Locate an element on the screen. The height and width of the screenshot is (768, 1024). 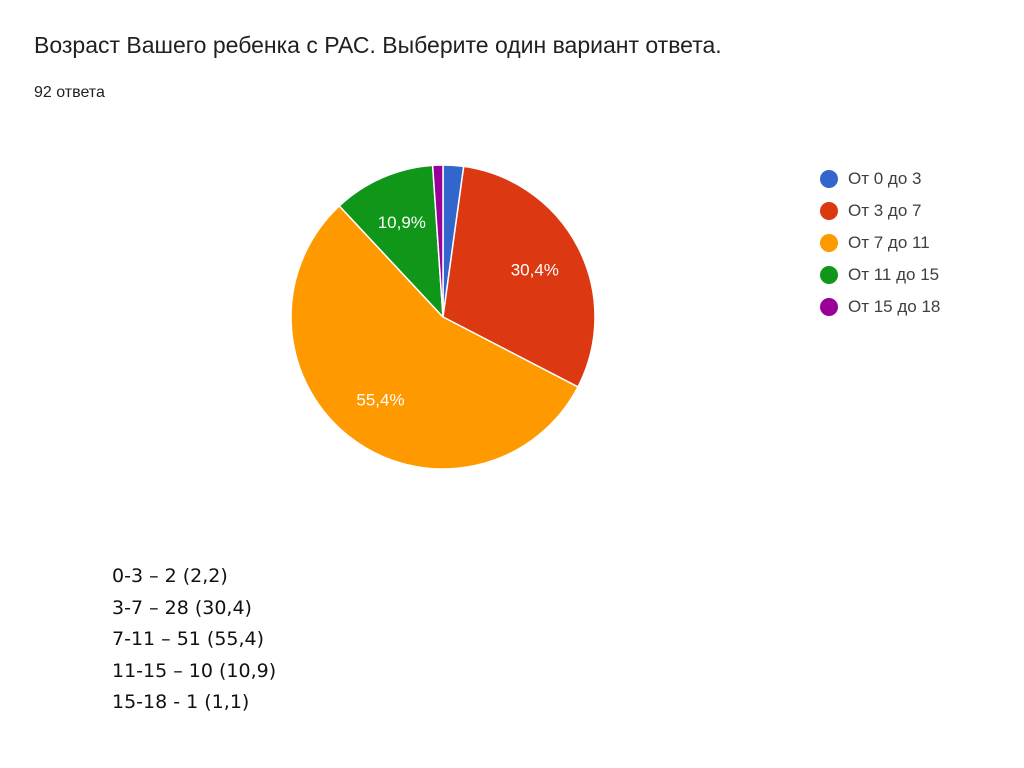
legend-label: От 15 до 18 is located at coordinates (894, 306).